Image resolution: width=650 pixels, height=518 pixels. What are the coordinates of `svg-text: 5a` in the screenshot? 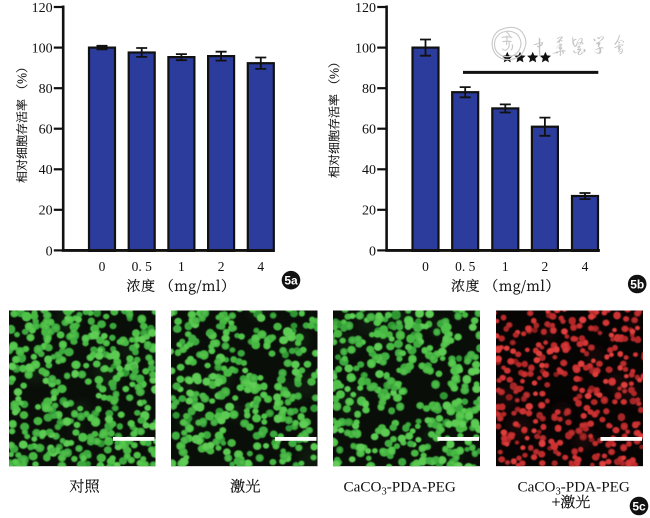 It's located at (291, 281).